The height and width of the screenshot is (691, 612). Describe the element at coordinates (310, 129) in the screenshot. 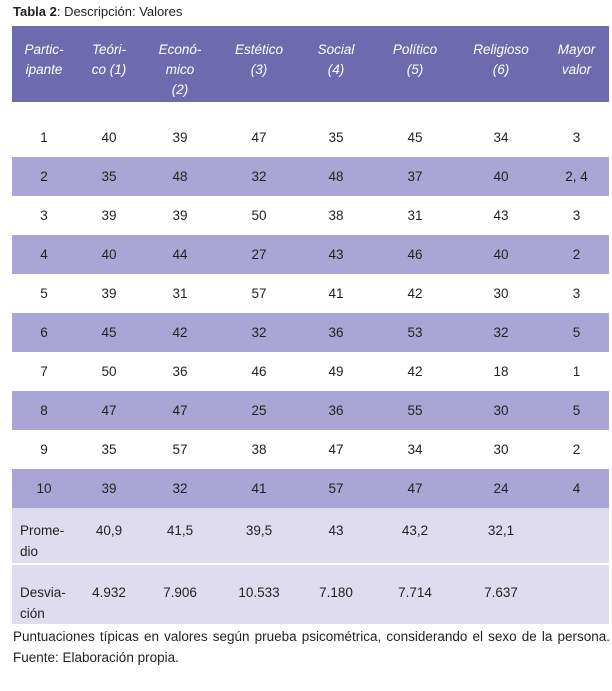

I see `table-row: 1 40 39 47 35 45 34 3` at that location.